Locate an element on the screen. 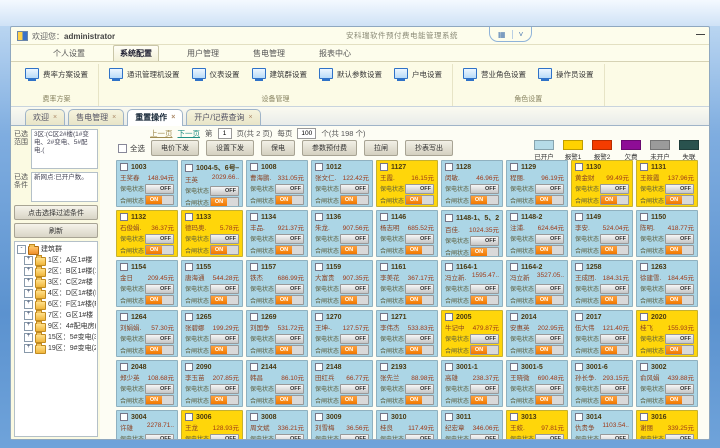 The image size is (720, 448). meter-card-3002: 3002 俞风娟 439.88元 保电状态 OFF 合闸状态 ON is located at coordinates (667, 383).